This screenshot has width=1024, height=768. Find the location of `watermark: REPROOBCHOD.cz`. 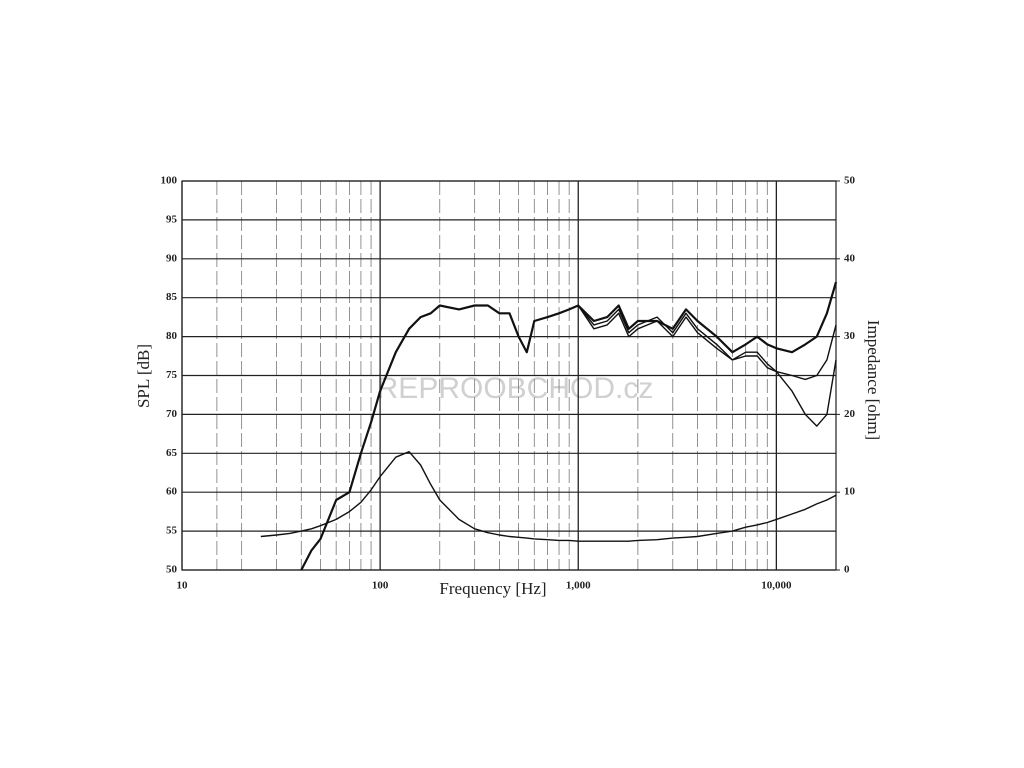

watermark: REPROOBCHOD.cz is located at coordinates (515, 388).